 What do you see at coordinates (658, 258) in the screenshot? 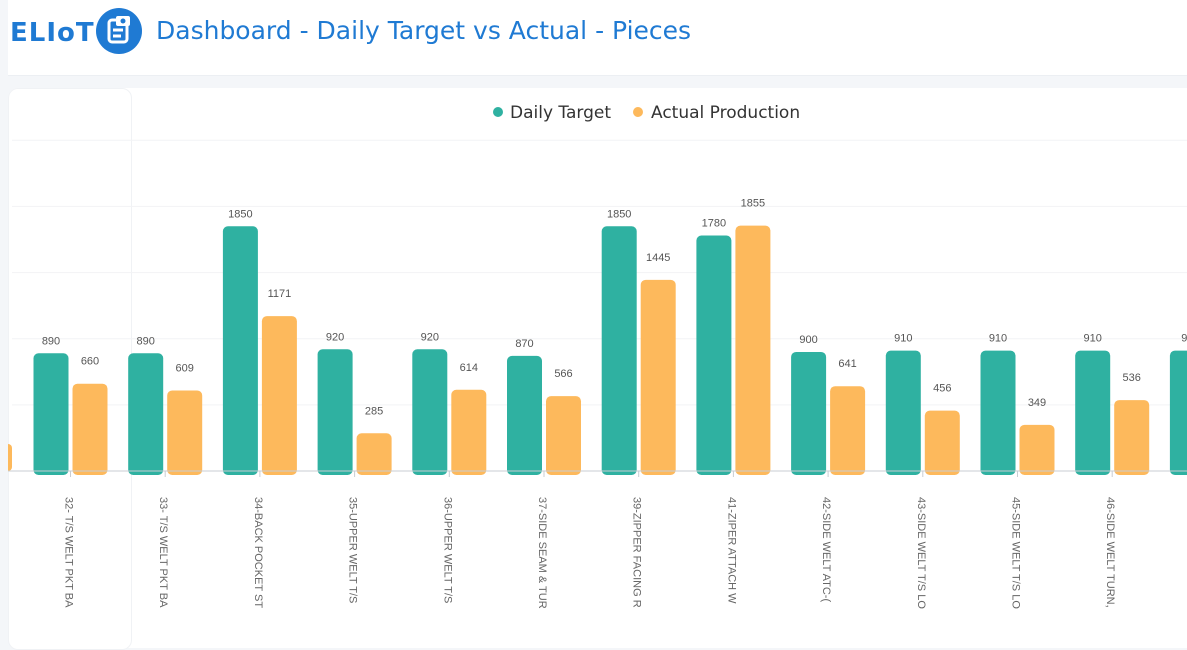
I see `data-label-actual: 1445` at bounding box center [658, 258].